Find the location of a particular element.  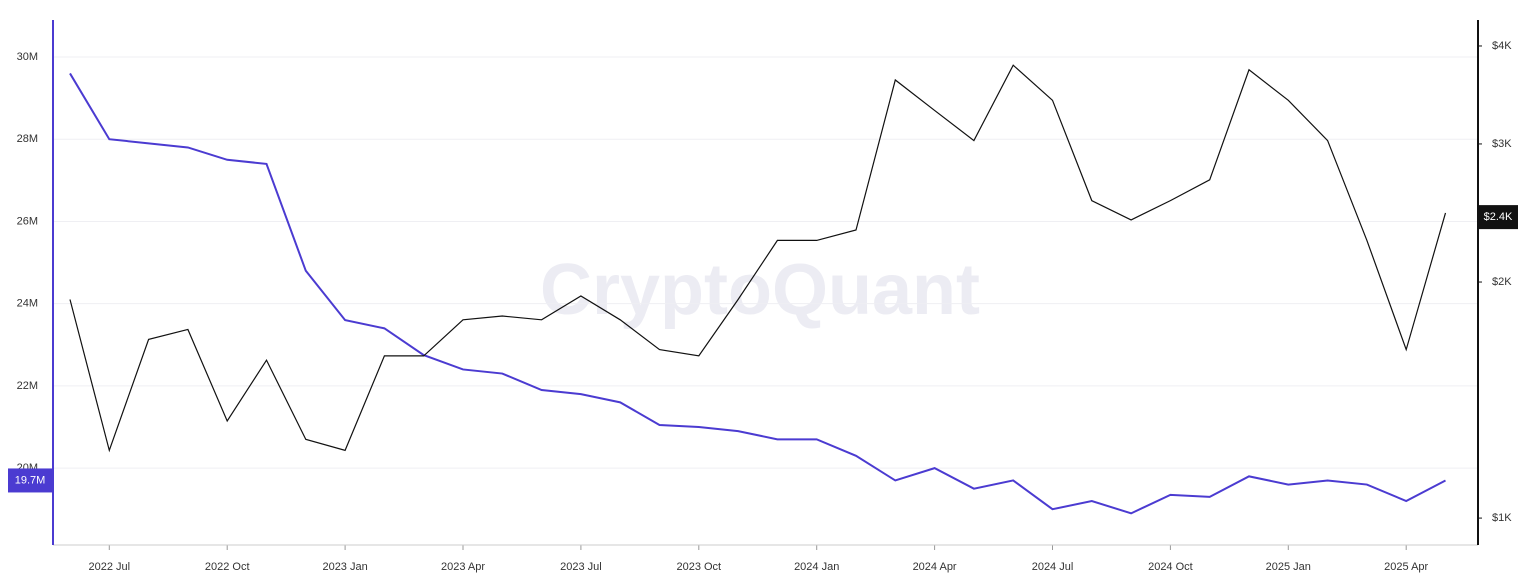

y2-tick-label: $4K is located at coordinates (1502, 46).